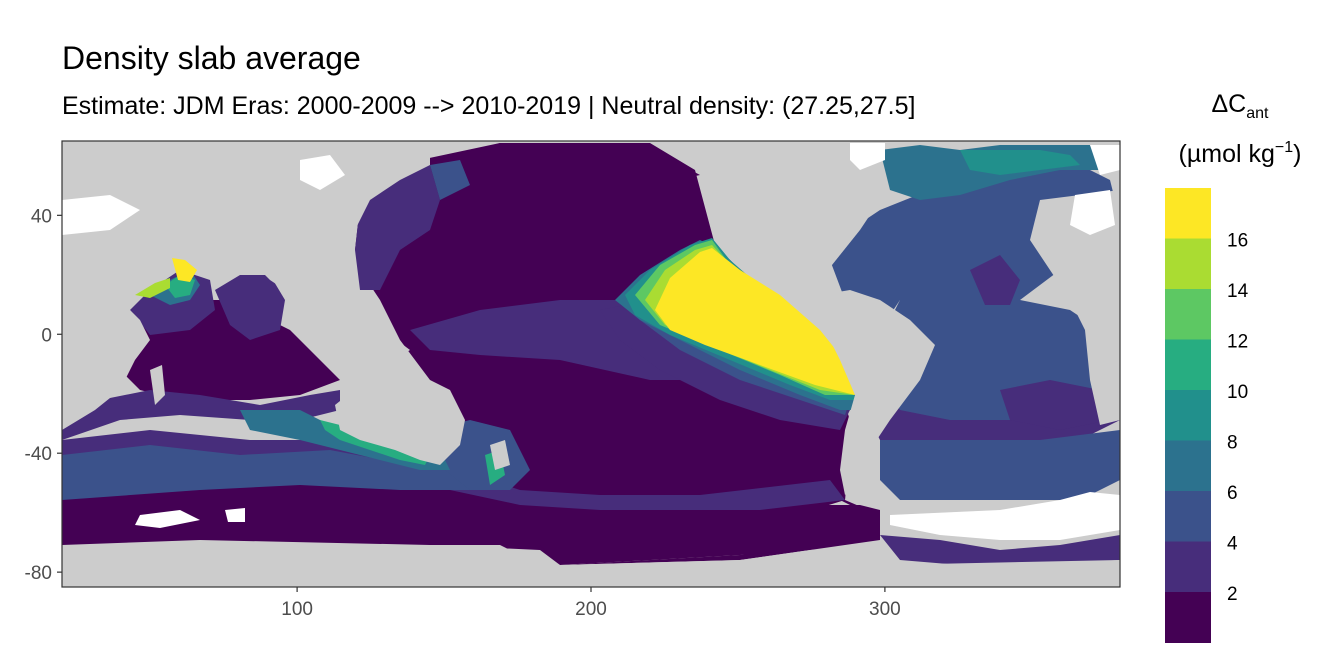 This screenshot has height=672, width=1344. Describe the element at coordinates (1284, 147) in the screenshot. I see `legend-unit-exponent: −1` at that location.